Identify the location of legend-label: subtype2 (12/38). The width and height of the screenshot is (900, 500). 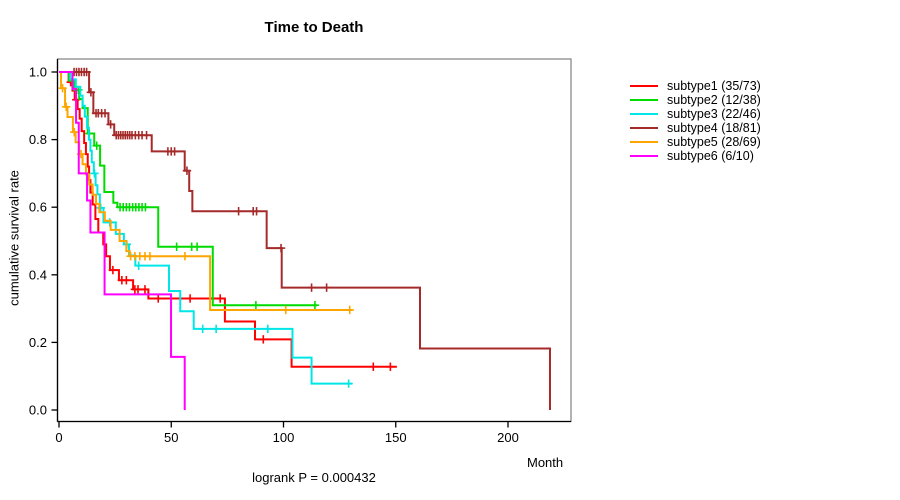
(714, 100).